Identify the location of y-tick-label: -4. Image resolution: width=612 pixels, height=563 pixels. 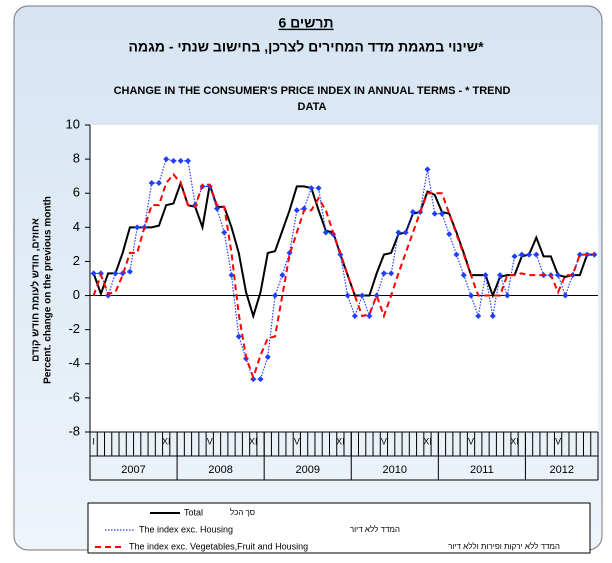
(74, 362).